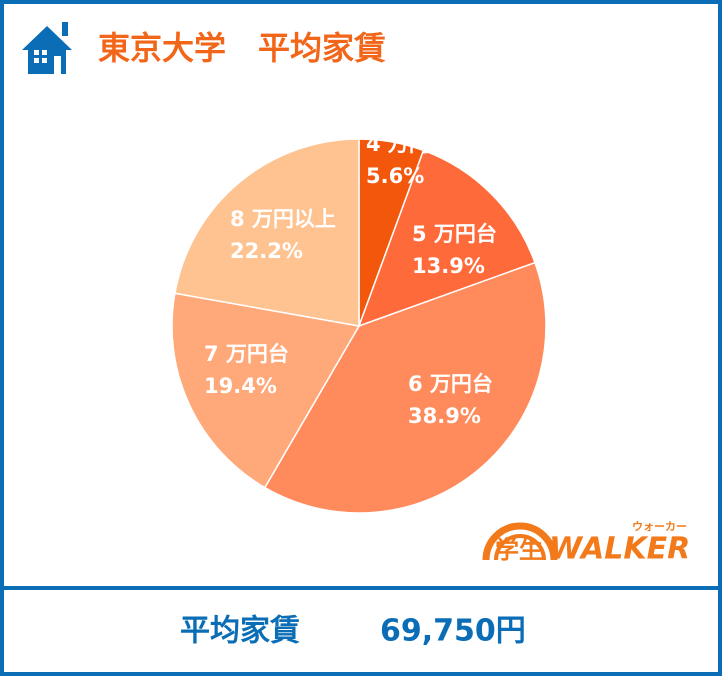 This screenshot has height=676, width=722. What do you see at coordinates (450, 384) in the screenshot?
I see `slice-category-label: 6 万円台` at bounding box center [450, 384].